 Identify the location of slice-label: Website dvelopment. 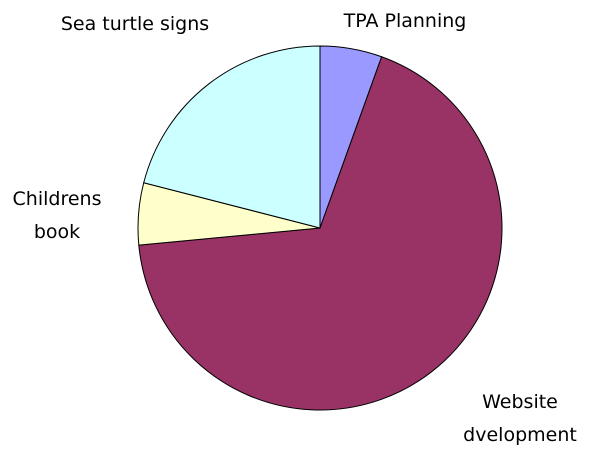
(520, 418).